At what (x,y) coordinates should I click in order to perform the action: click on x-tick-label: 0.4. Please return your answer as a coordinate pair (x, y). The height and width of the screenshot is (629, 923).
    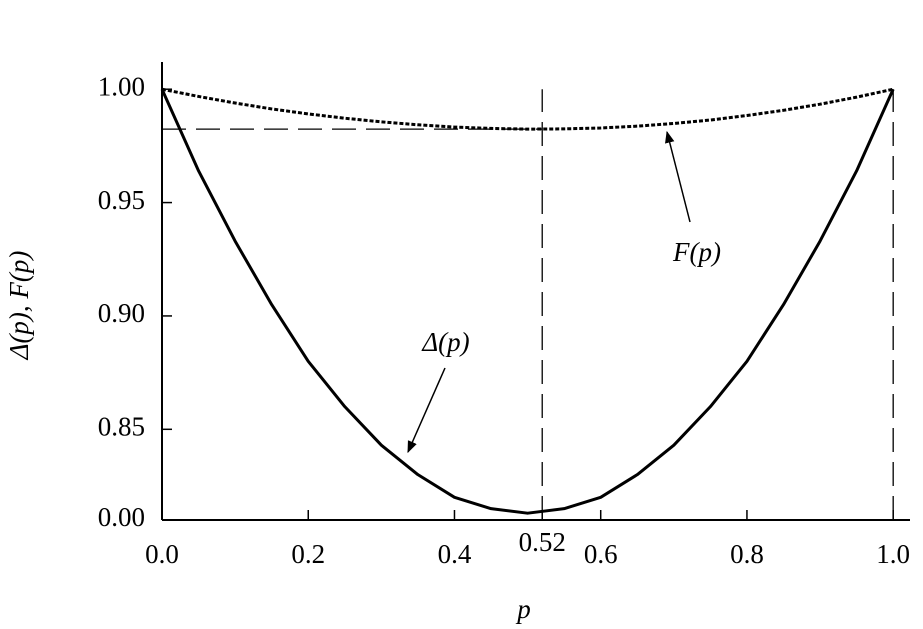
    Looking at the image, I should click on (455, 554).